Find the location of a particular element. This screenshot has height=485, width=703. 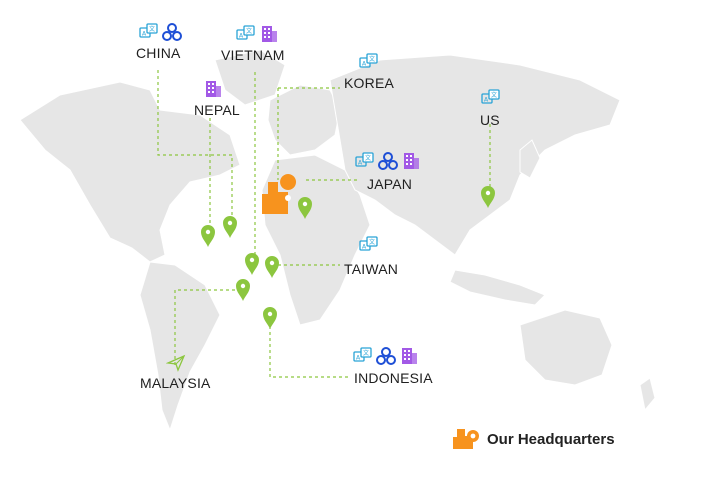

hq-building-tall is located at coordinates (273, 198).